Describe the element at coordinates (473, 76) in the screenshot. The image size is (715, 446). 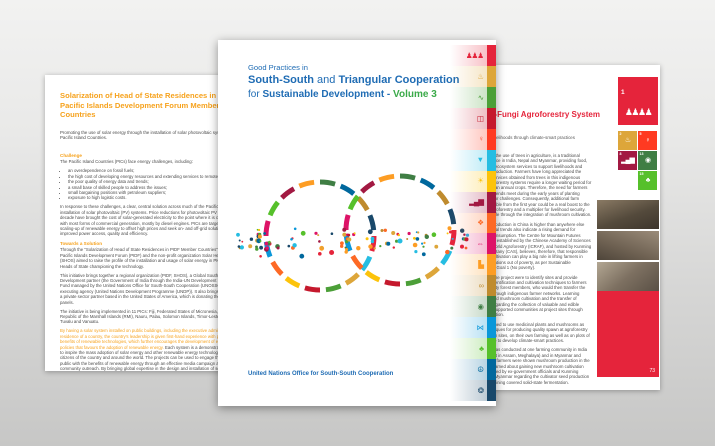
I see `sdg-strip-row-2: ♨` at that location.